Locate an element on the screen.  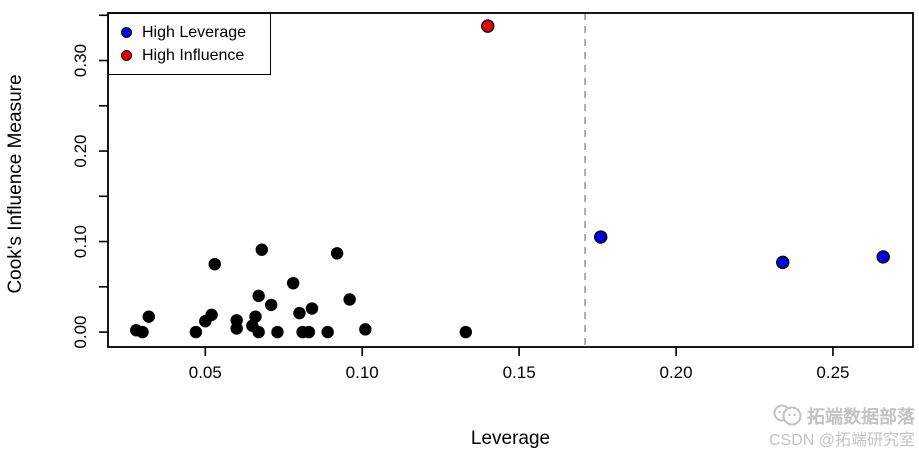
watermark-brand-text: 拓端数据部落 is located at coordinates (861, 417).